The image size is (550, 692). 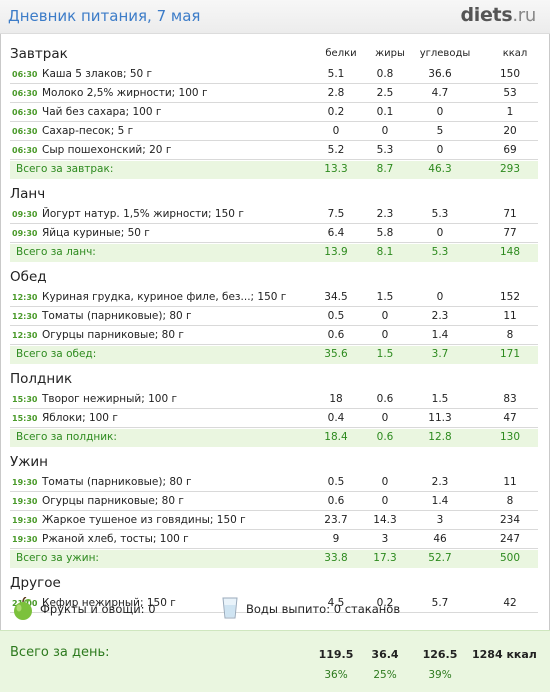 I want to click on day-total-fat: 36.4, so click(x=385, y=654).